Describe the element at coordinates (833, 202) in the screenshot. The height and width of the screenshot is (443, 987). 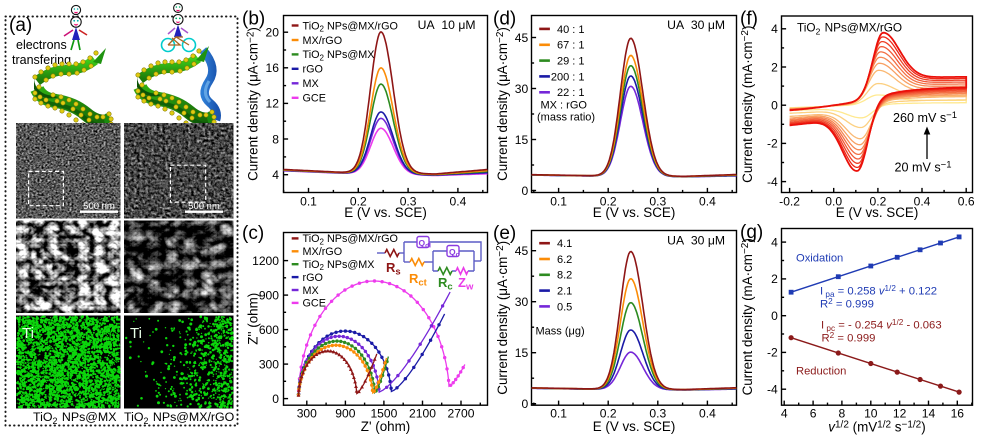
I see `svg-text: 0.0` at that location.